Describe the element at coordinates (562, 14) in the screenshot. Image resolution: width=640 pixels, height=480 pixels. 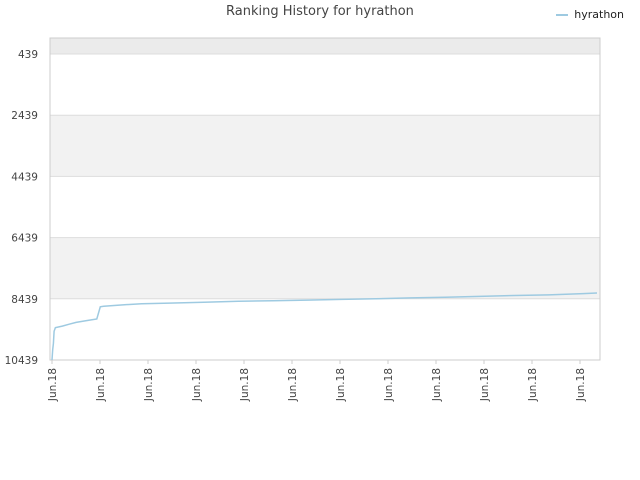
I see `legend-swatch-hyrathon` at that location.